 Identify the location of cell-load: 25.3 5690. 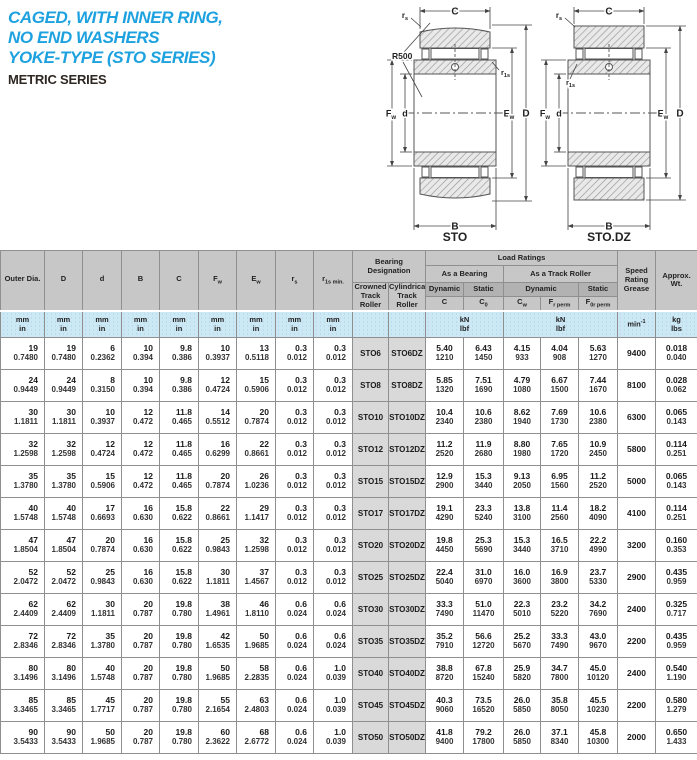
(483, 545).